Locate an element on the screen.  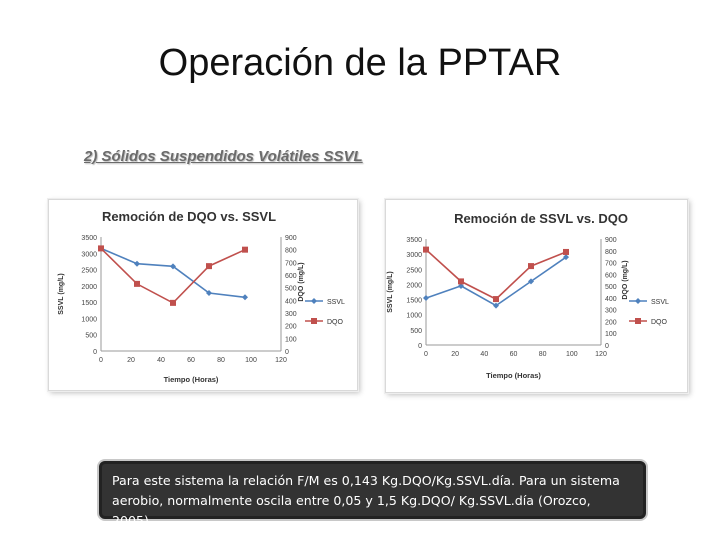
section-subtitle: 2) Sólidos Suspendidos Volátiles SSVL is located at coordinates (223, 156).